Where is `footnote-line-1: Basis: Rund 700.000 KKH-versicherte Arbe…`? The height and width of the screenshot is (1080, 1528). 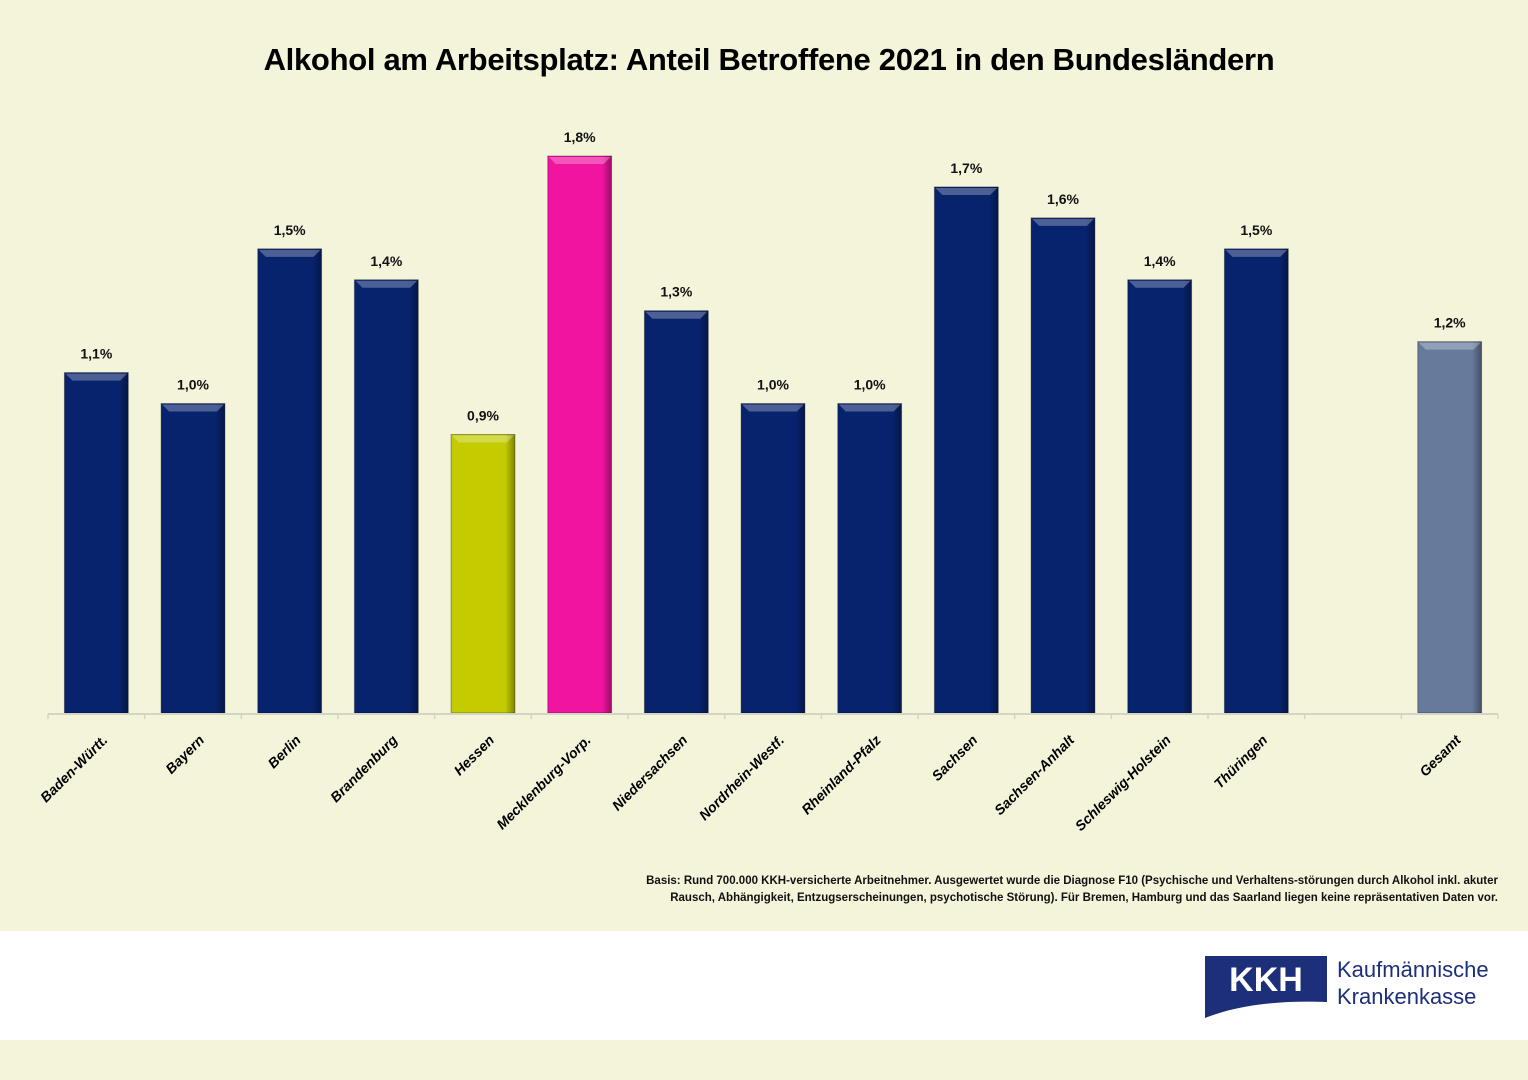
footnote-line-1: Basis: Rund 700.000 KKH-versicherte Arbe… is located at coordinates (1072, 881).